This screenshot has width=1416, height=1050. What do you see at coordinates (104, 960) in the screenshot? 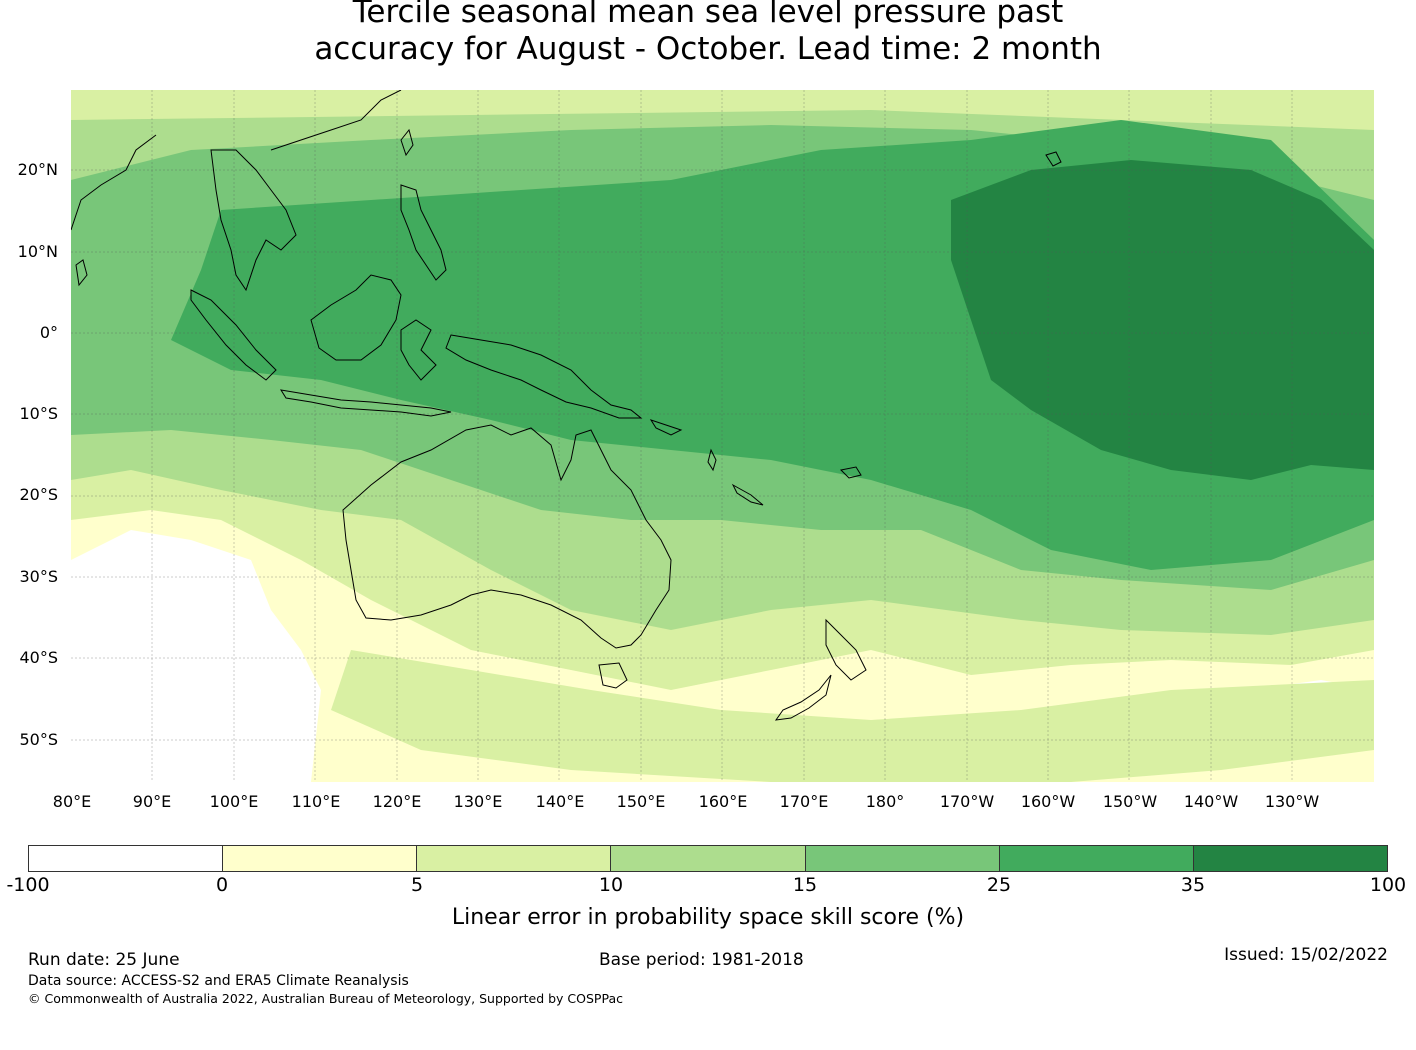
I see `run-date: Run date: 25 June` at bounding box center [104, 960].